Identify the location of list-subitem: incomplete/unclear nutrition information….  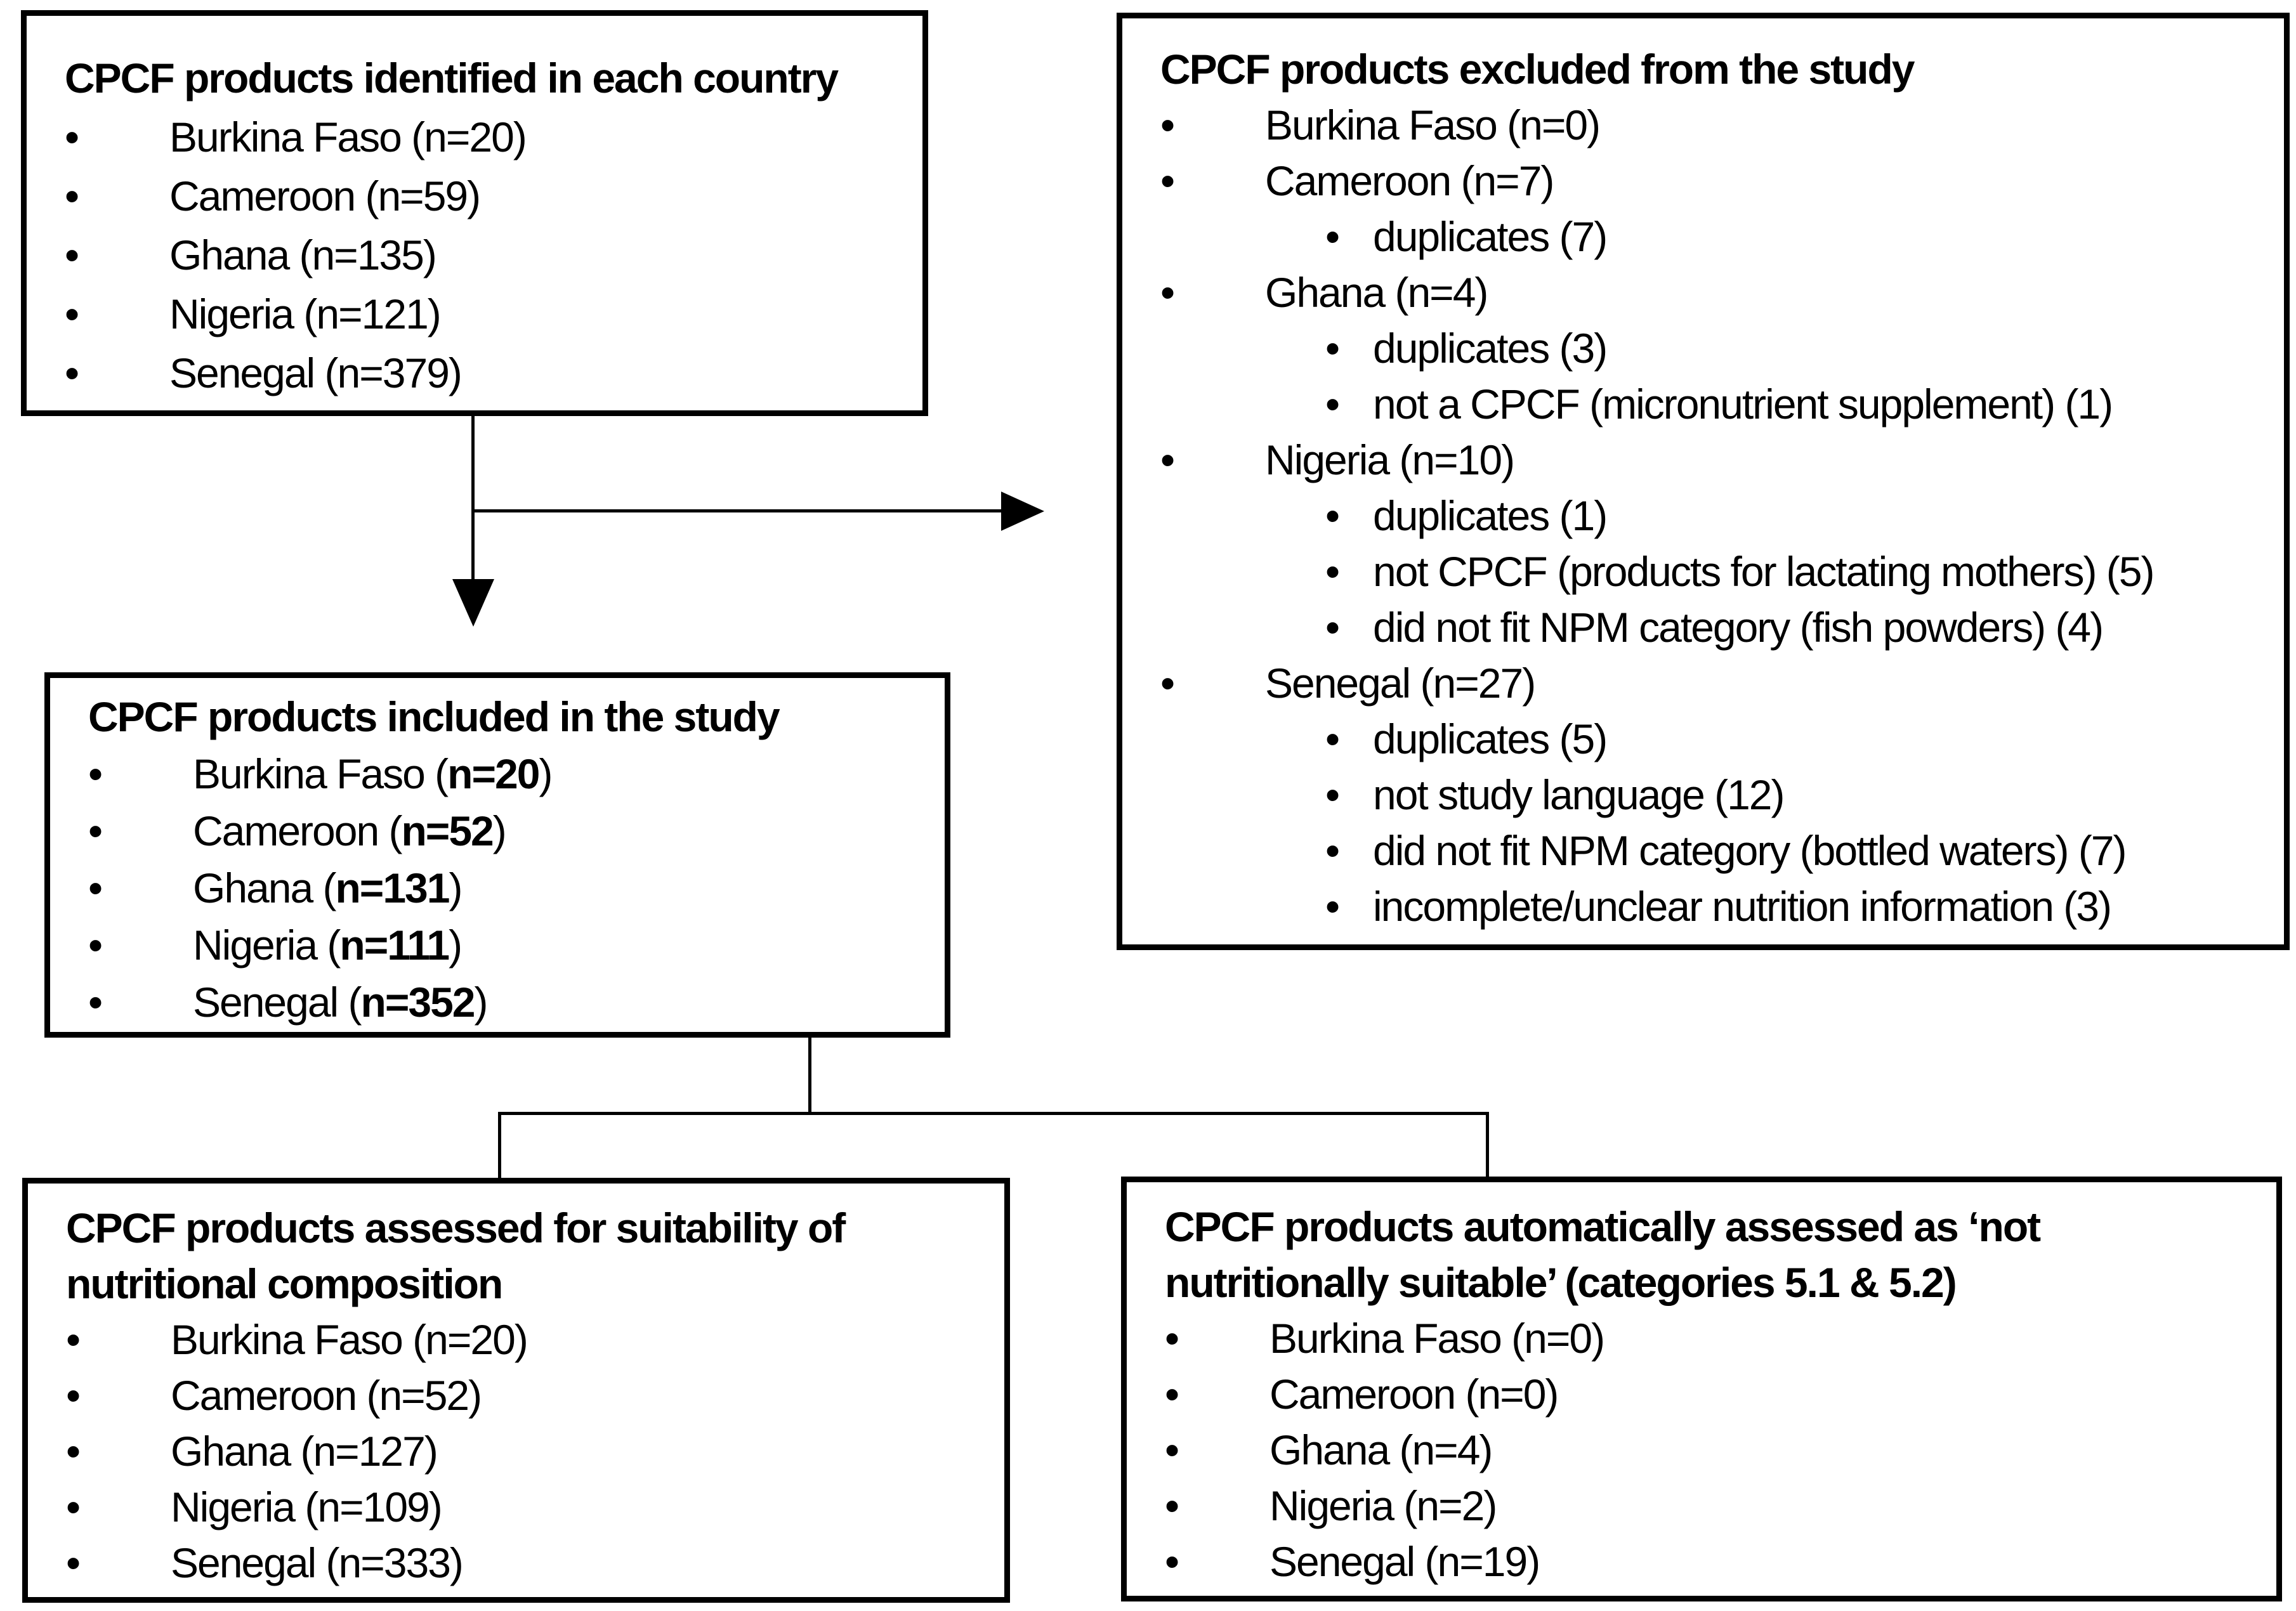
(1703, 906).